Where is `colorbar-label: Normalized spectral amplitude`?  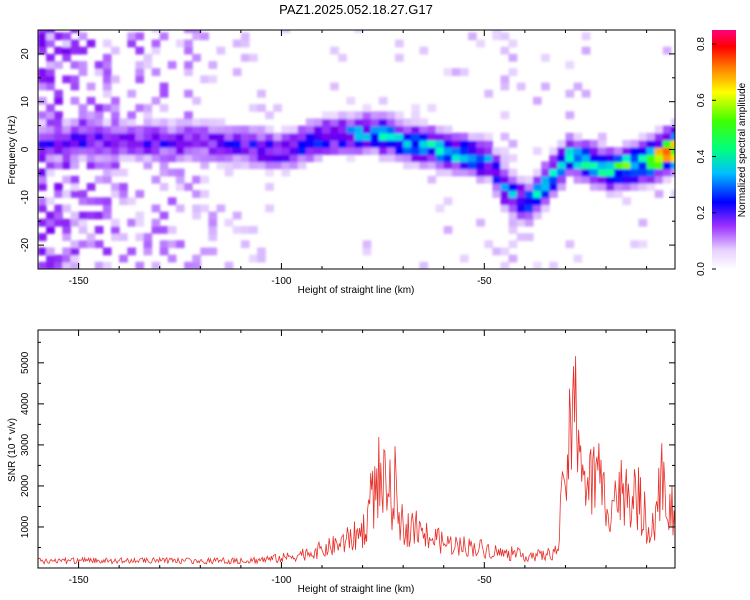
colorbar-label: Normalized spectral amplitude is located at coordinates (742, 149).